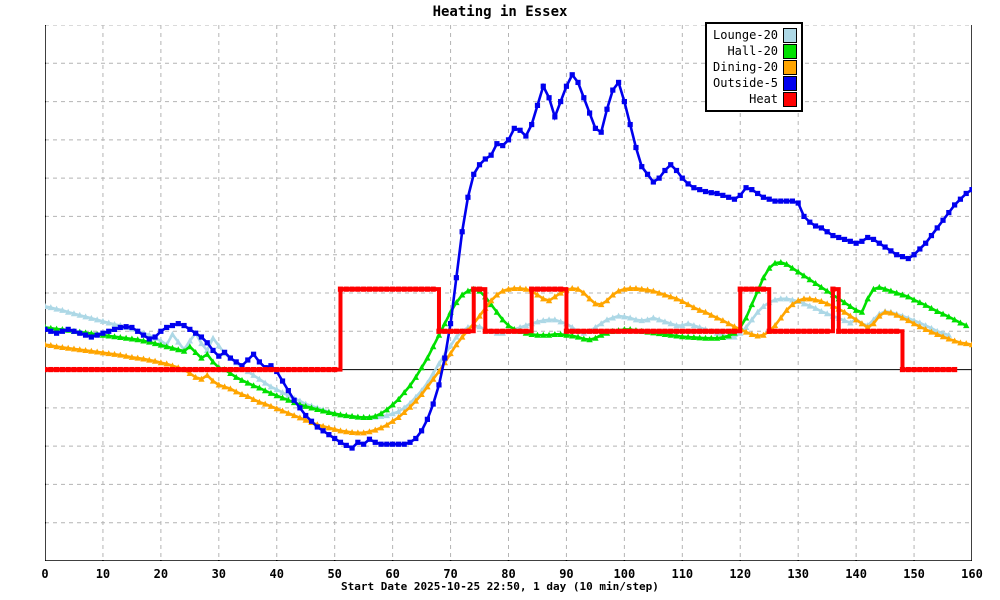 This screenshot has height=600, width=1000. I want to click on legend-item-outside-5: Outside-5, so click(755, 83).